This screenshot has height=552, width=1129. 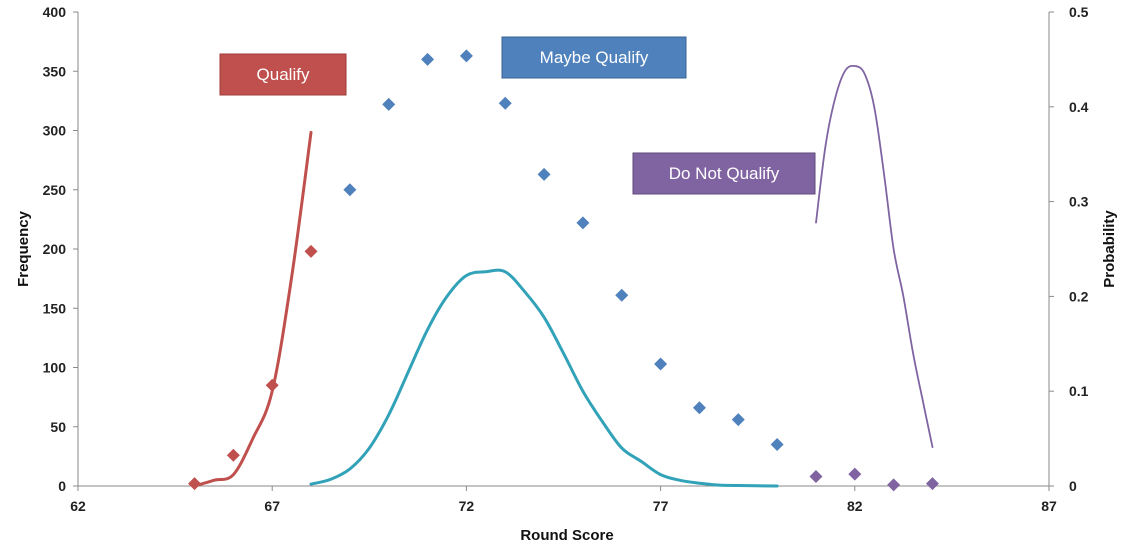 I want to click on y-tick-label: 400, so click(x=55, y=12).